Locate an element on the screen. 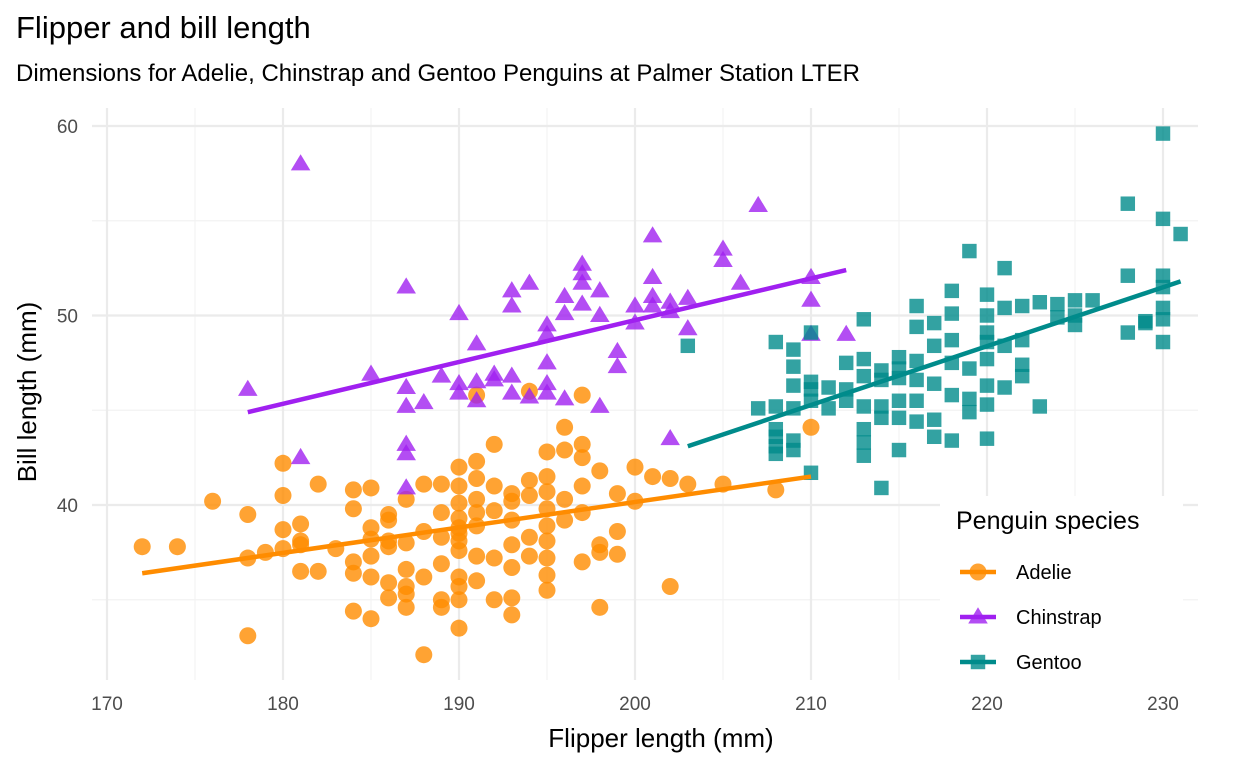 This screenshot has width=1248, height=768. adelie-fit-line is located at coordinates (476, 525).